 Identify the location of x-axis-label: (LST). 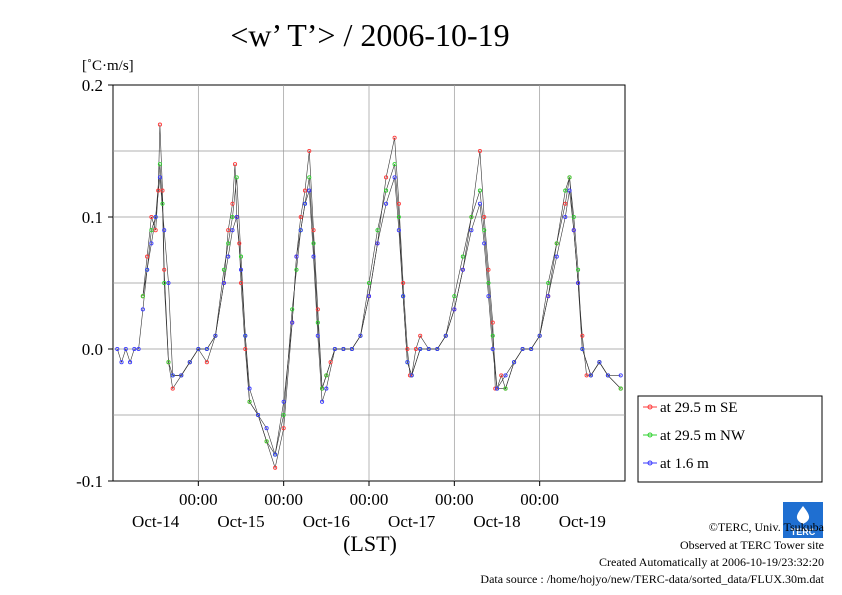
(370, 543).